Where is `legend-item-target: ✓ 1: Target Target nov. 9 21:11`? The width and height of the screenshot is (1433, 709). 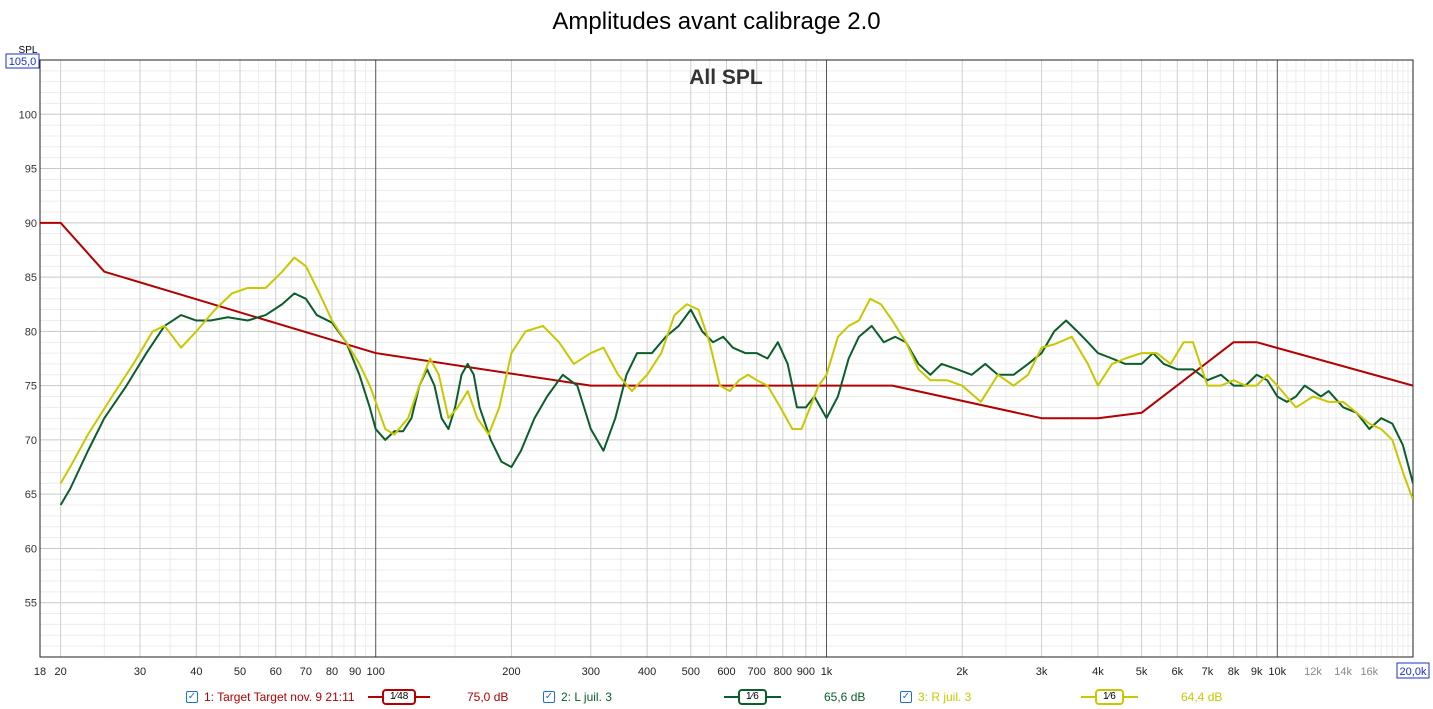
legend-item-target: ✓ 1: Target Target nov. 9 21:11 is located at coordinates (270, 697).